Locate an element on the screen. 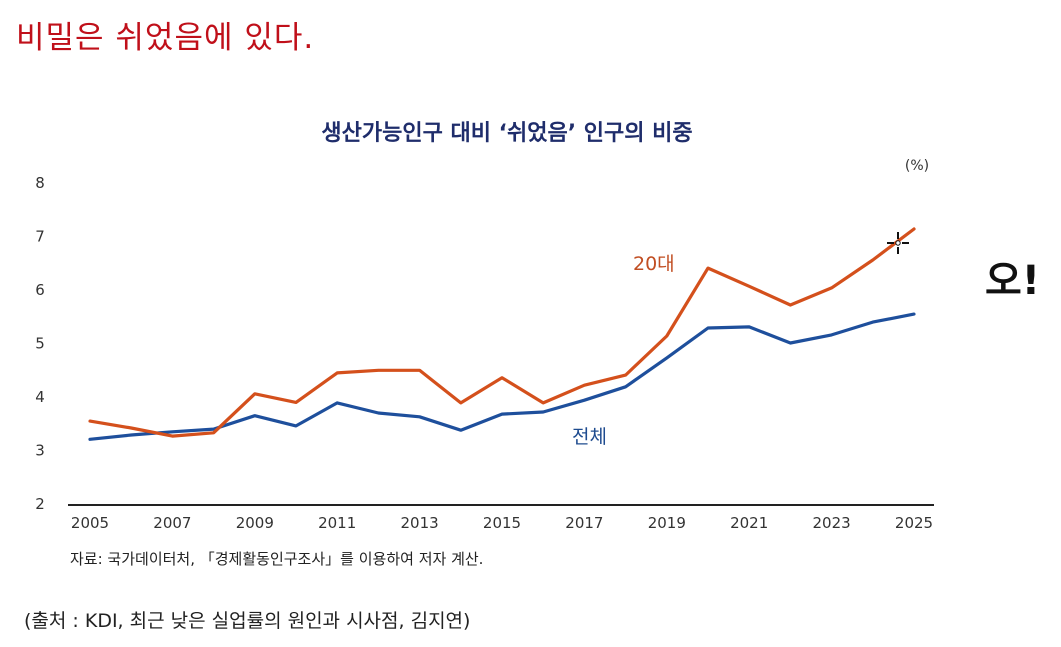 The width and height of the screenshot is (1061, 647). y-tick-label: 8 is located at coordinates (40, 183).